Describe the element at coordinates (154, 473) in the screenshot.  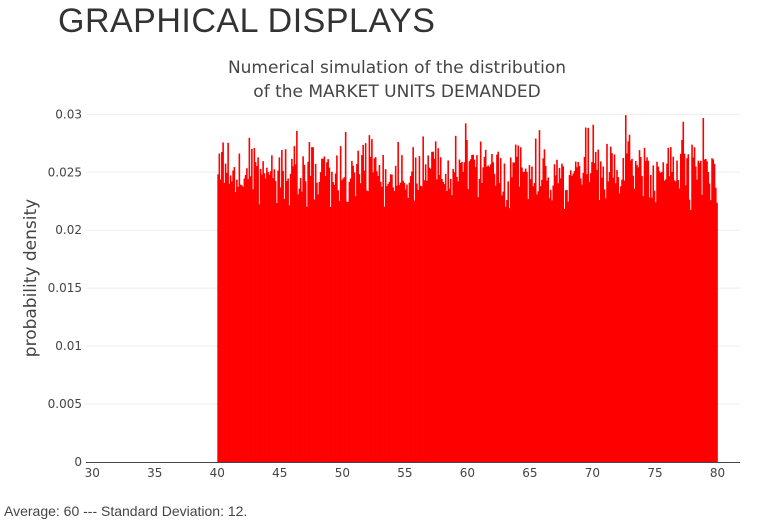
I see `x-tick-label: 35` at that location.